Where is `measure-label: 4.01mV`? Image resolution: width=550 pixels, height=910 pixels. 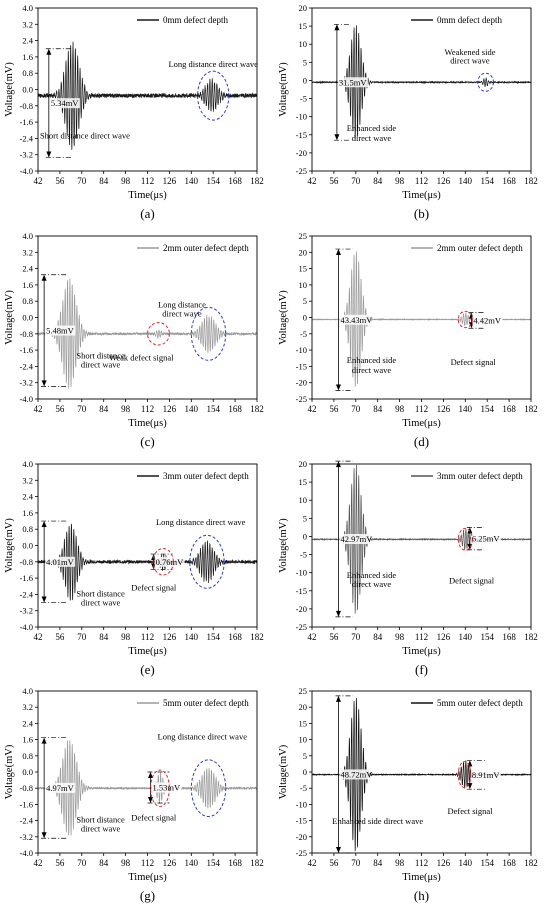 measure-label: 4.01mV is located at coordinates (60, 562).